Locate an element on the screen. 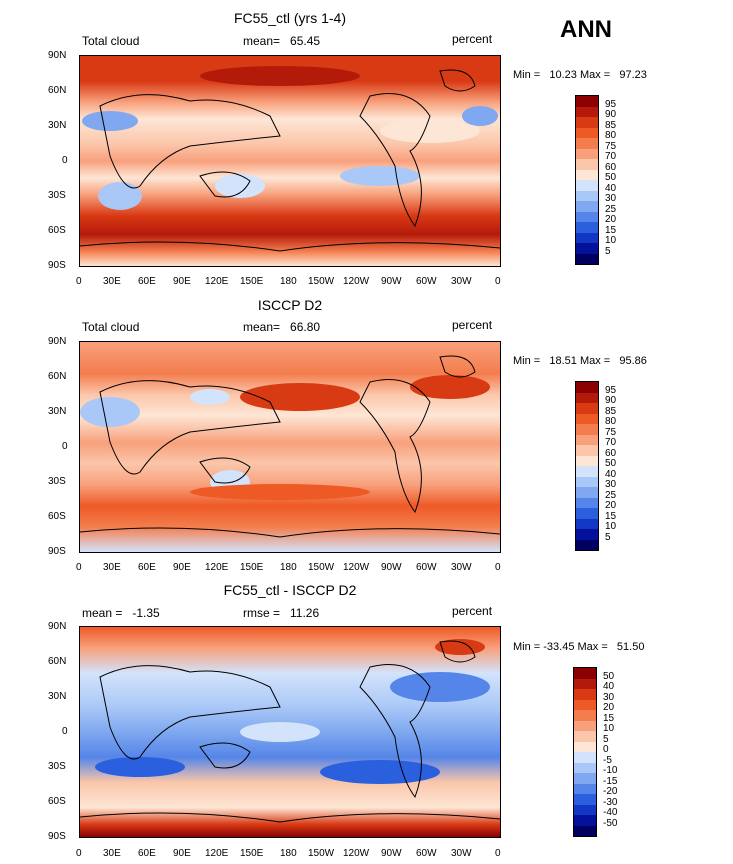  colorbar-label: 0 is located at coordinates (606, 749).